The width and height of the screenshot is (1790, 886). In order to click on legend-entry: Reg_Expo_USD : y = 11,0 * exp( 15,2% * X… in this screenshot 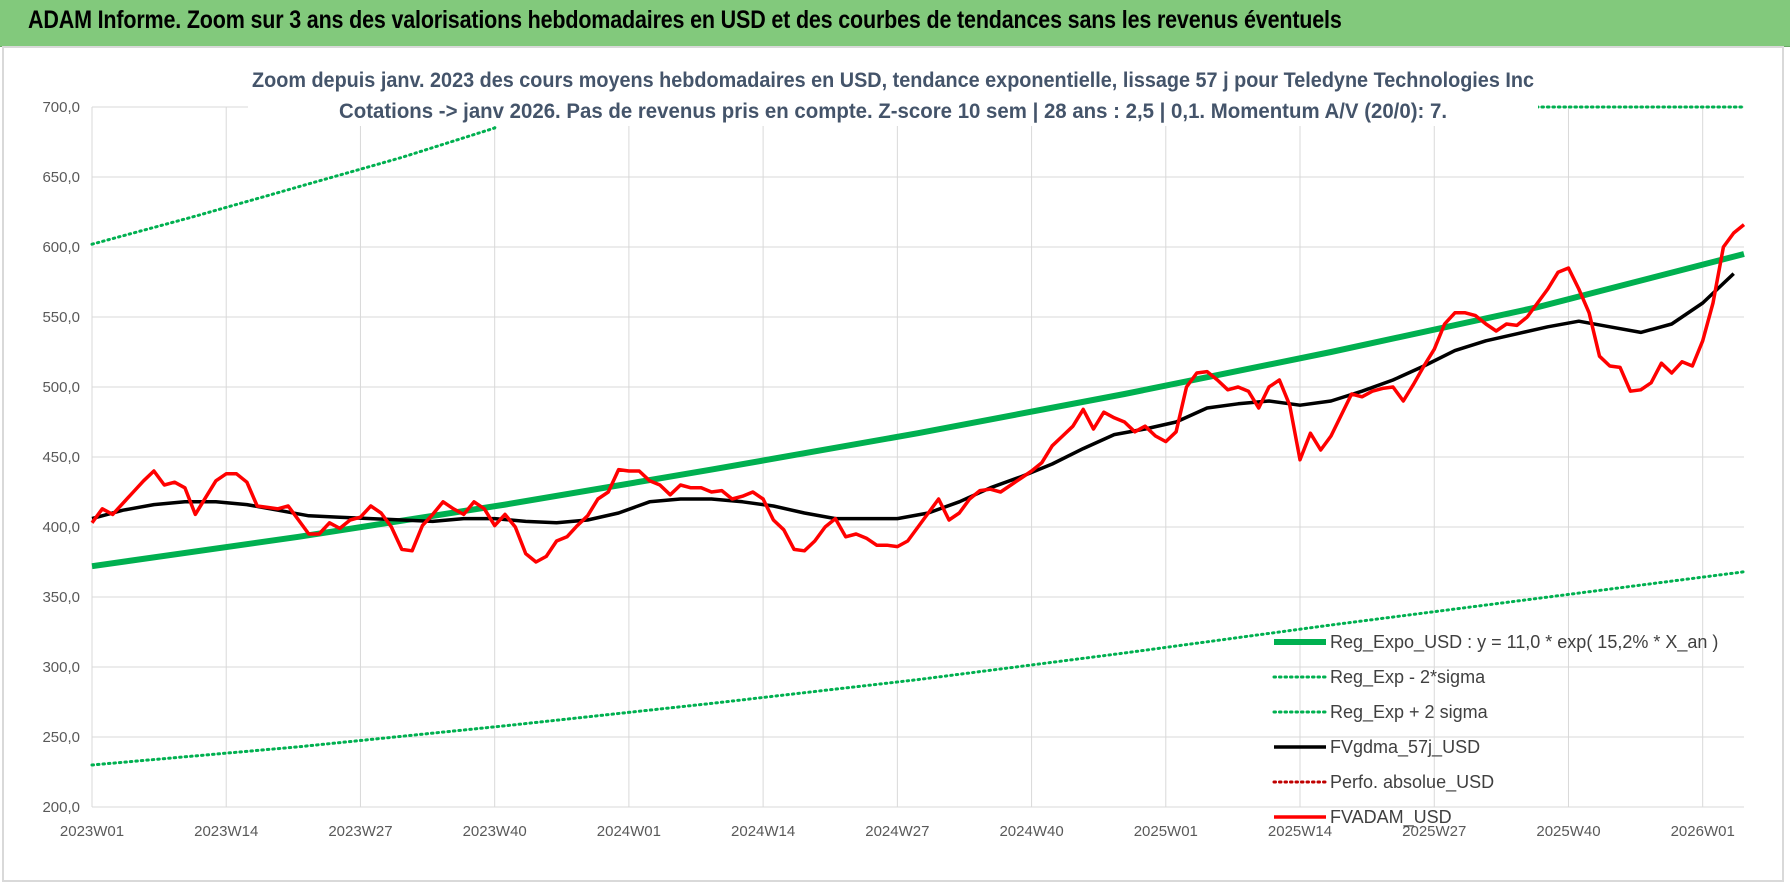, I will do `click(1524, 642)`.